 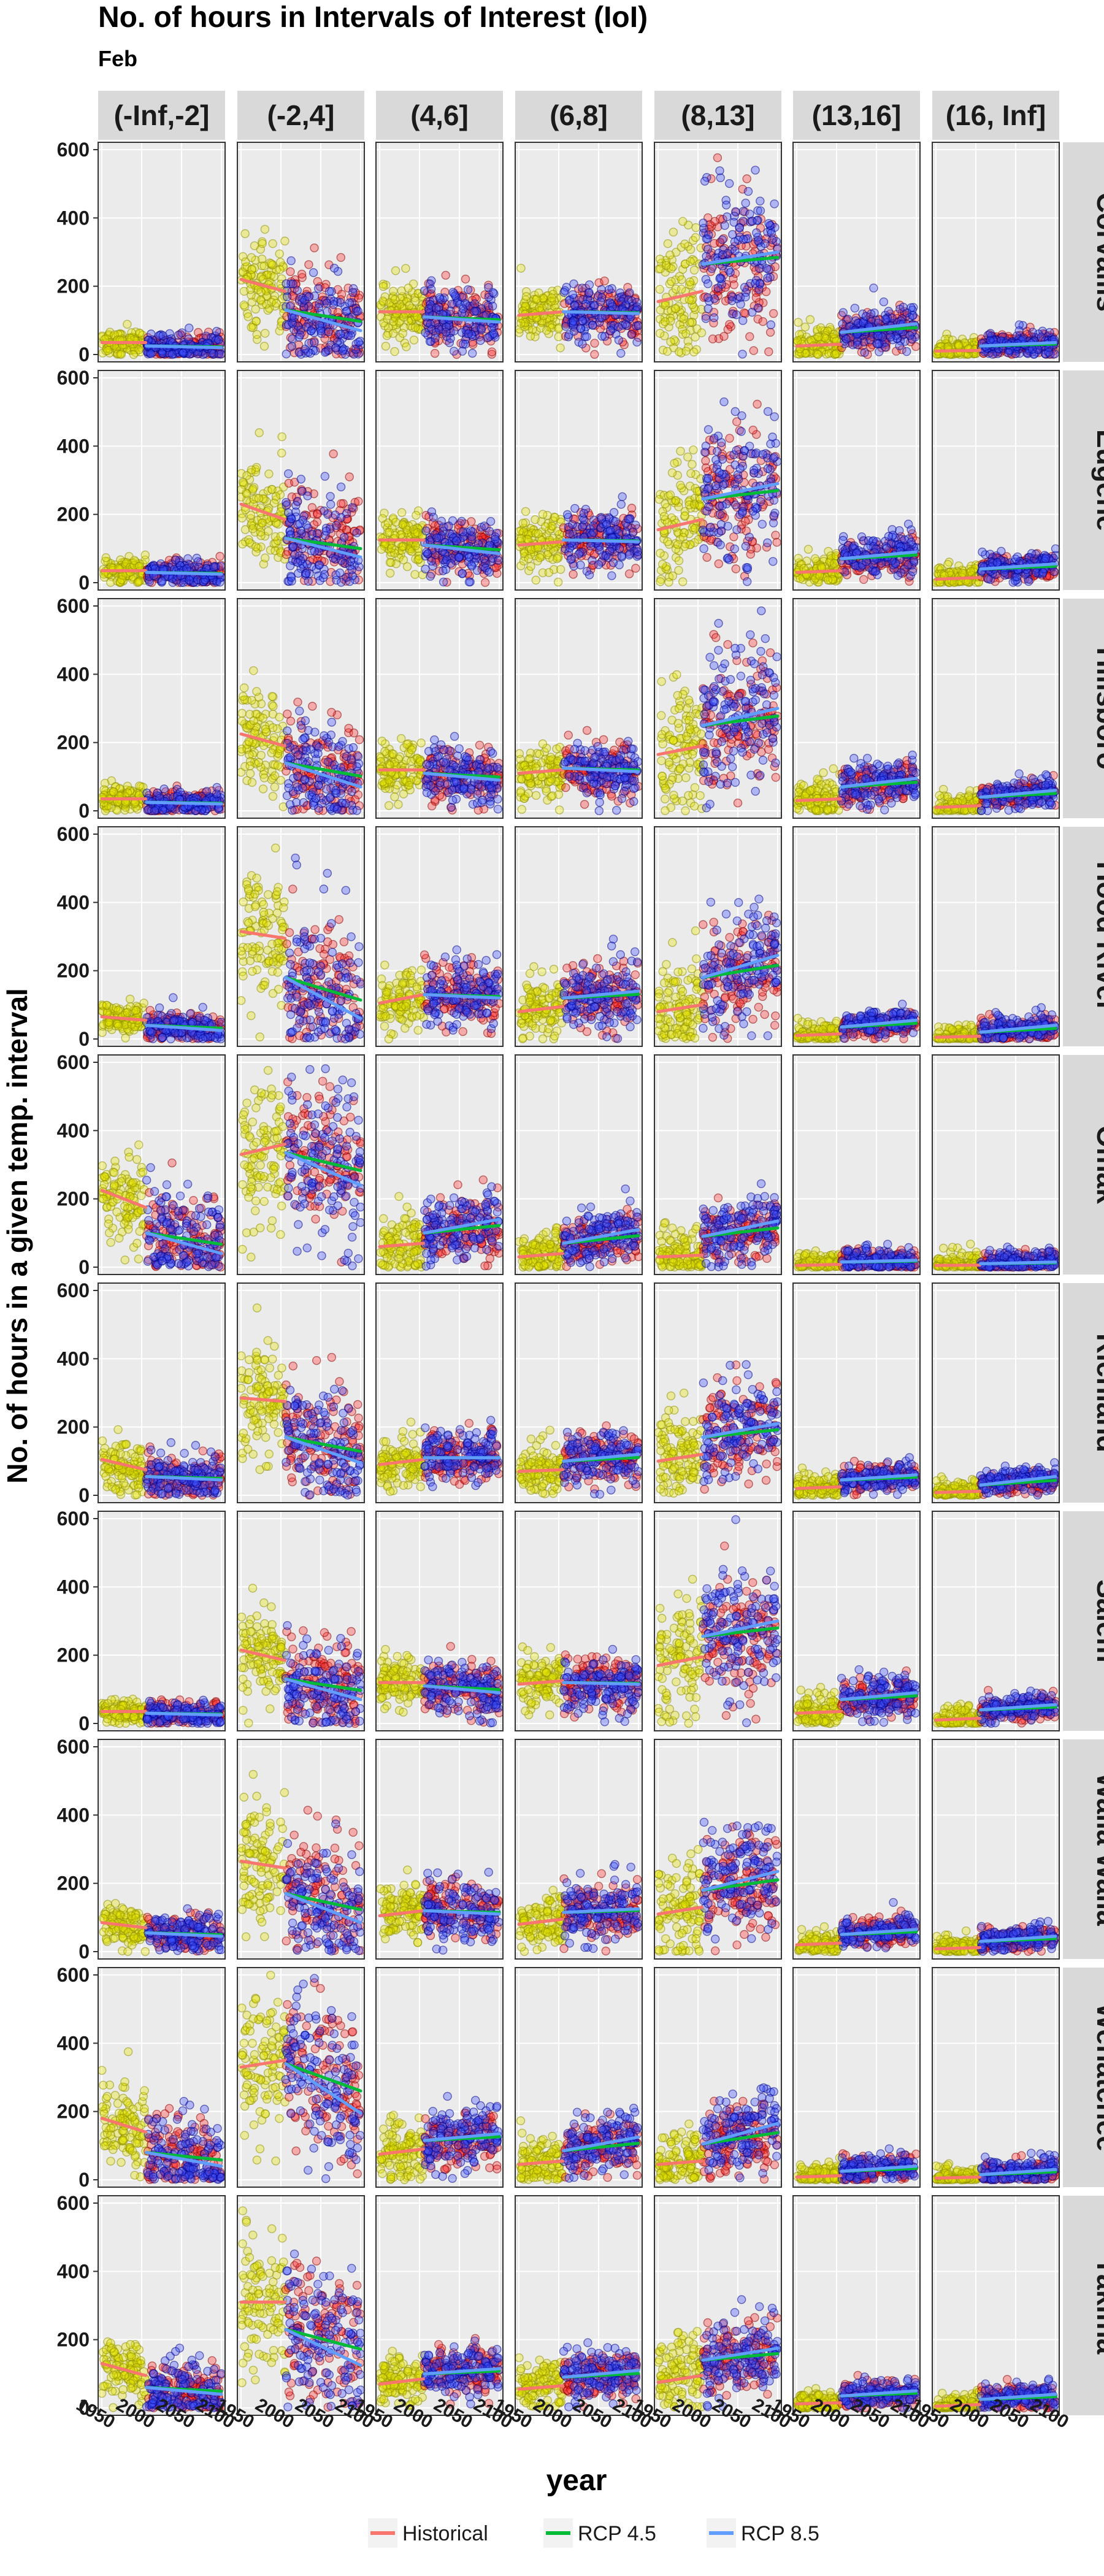 I want to click on chart-subtitle: Feb, so click(x=117, y=58).